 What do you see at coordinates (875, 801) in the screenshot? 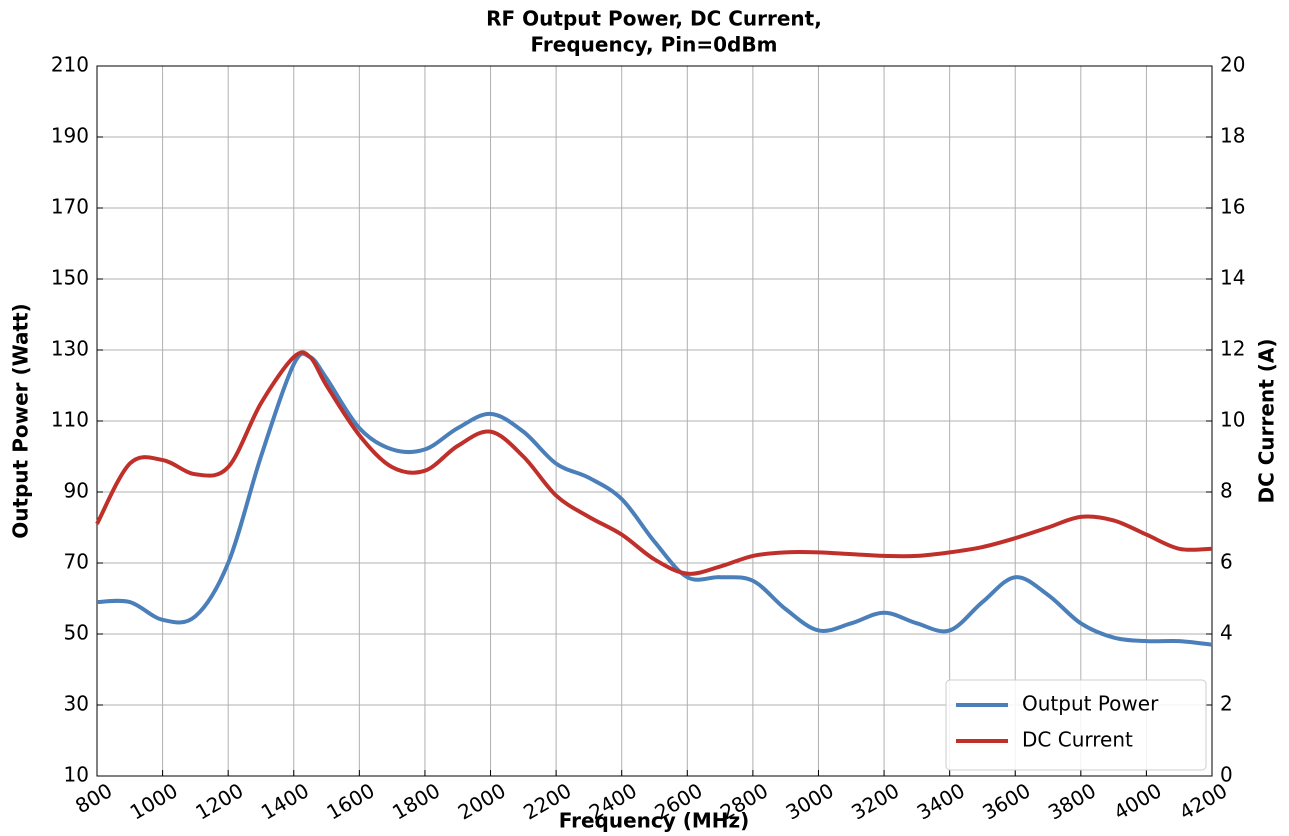
I see `x-tick-label: 3200` at bounding box center [875, 801].